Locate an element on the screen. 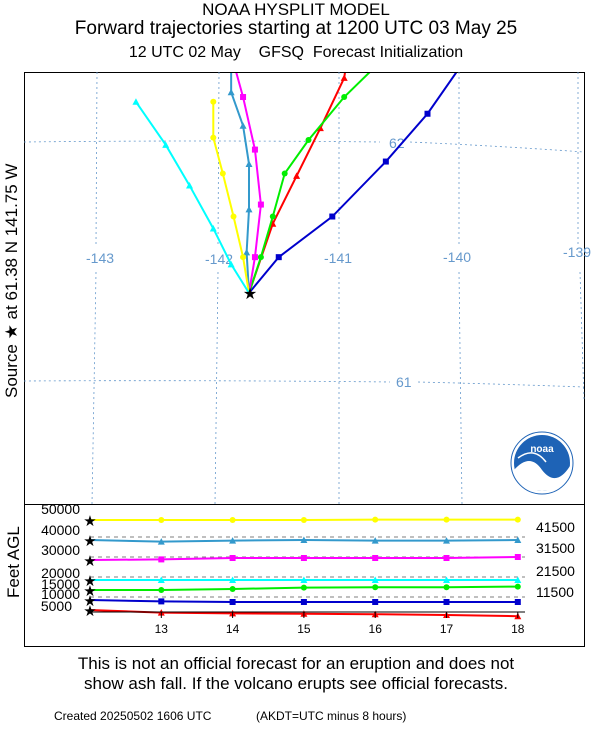  noaa-logo-text: noaa is located at coordinates (542, 449).